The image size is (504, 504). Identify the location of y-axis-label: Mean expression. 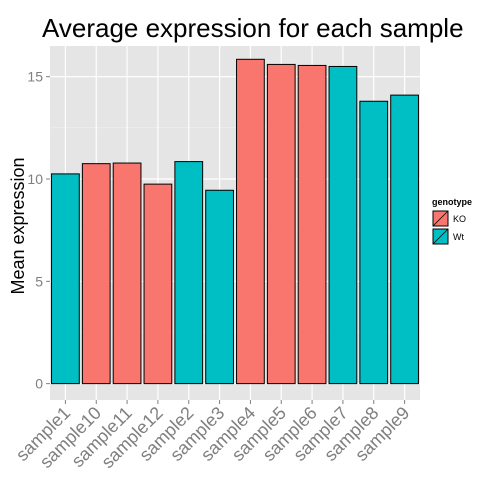
(18, 225).